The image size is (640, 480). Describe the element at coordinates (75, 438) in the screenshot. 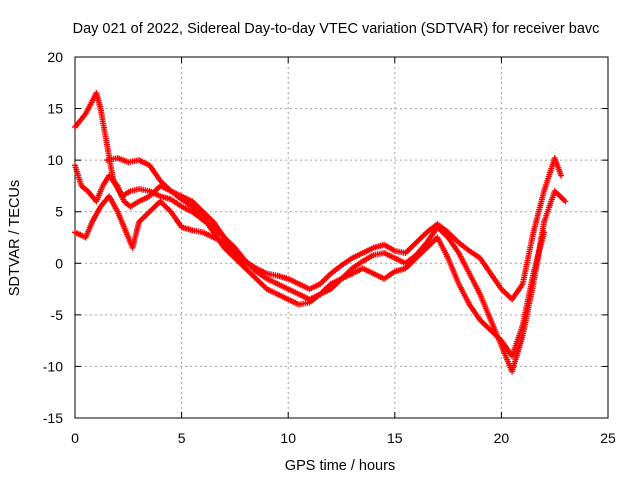

I see `x-tick-label: 0` at that location.